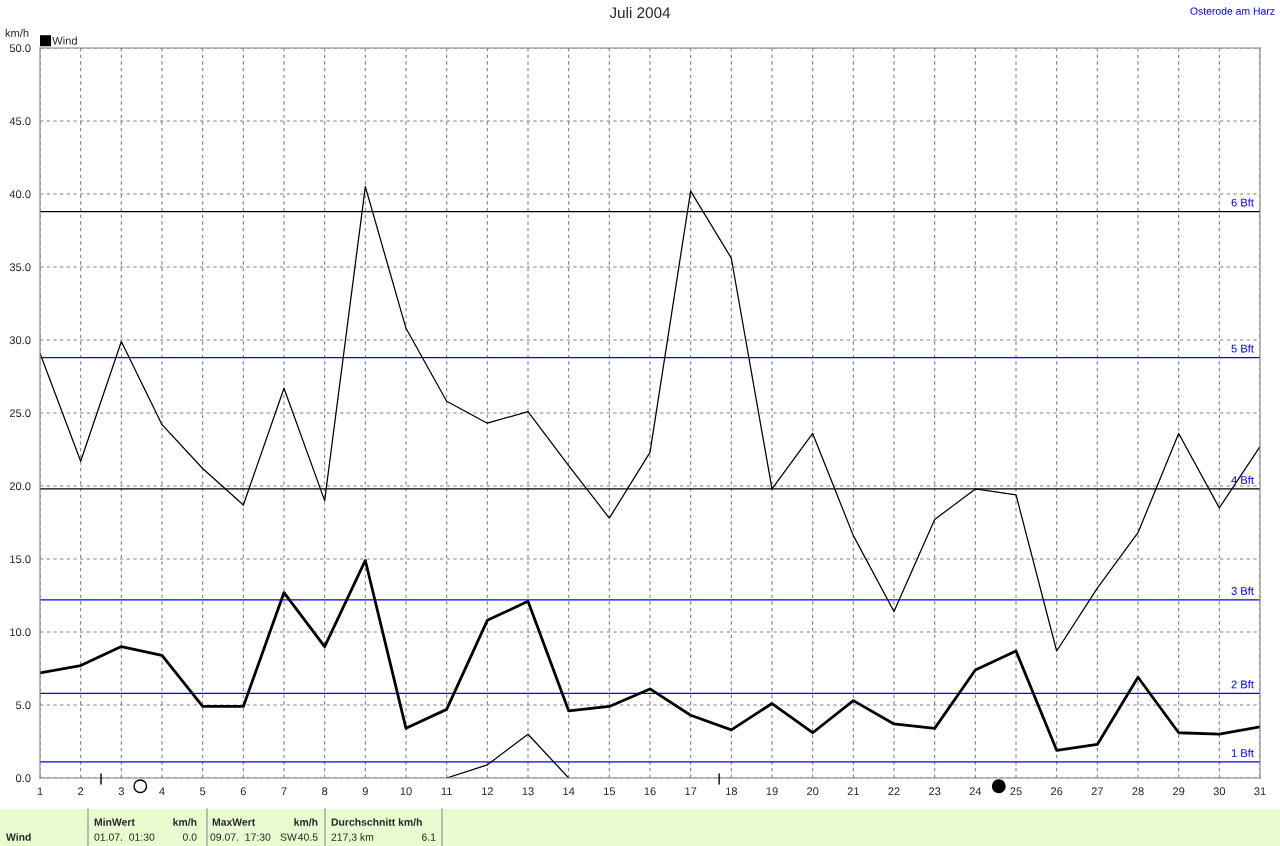  I want to click on x-tick-label: 22, so click(894, 791).